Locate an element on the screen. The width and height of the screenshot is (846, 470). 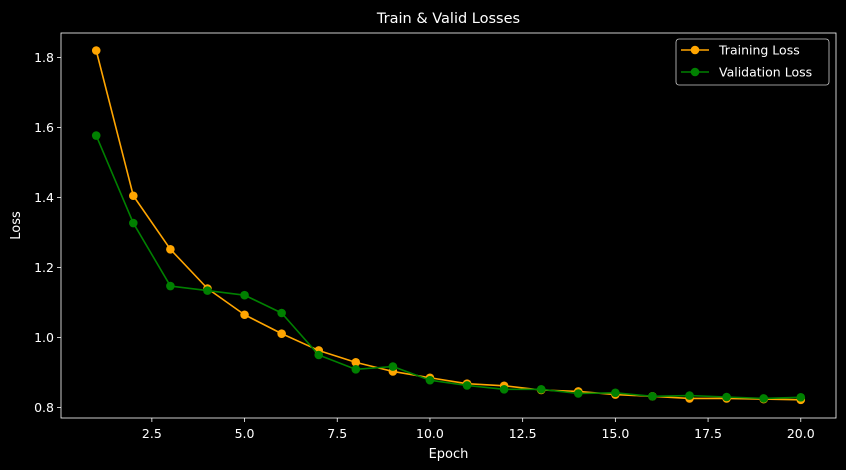
legend-frame is located at coordinates (752, 62).